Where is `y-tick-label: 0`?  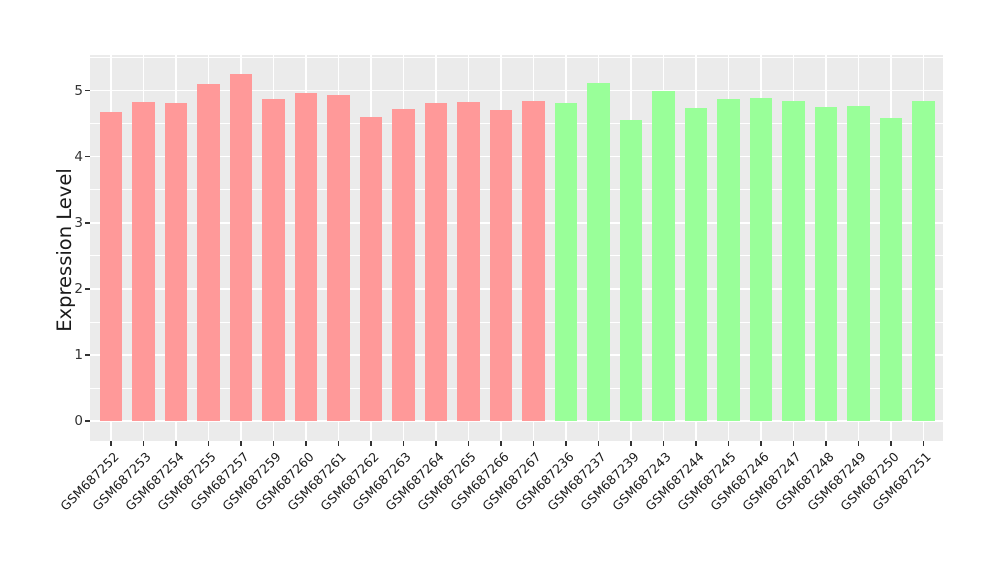 y-tick-label: 0 is located at coordinates (78, 421).